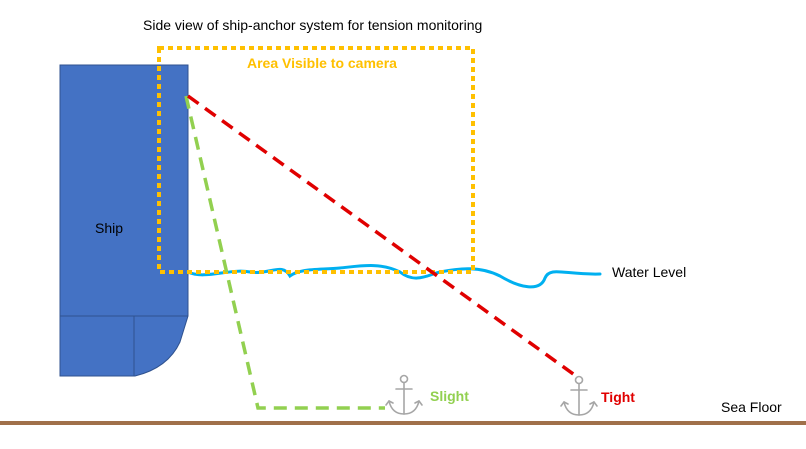 The width and height of the screenshot is (806, 449). Describe the element at coordinates (751, 407) in the screenshot. I see `sea-floor-label: Sea Floor` at that location.